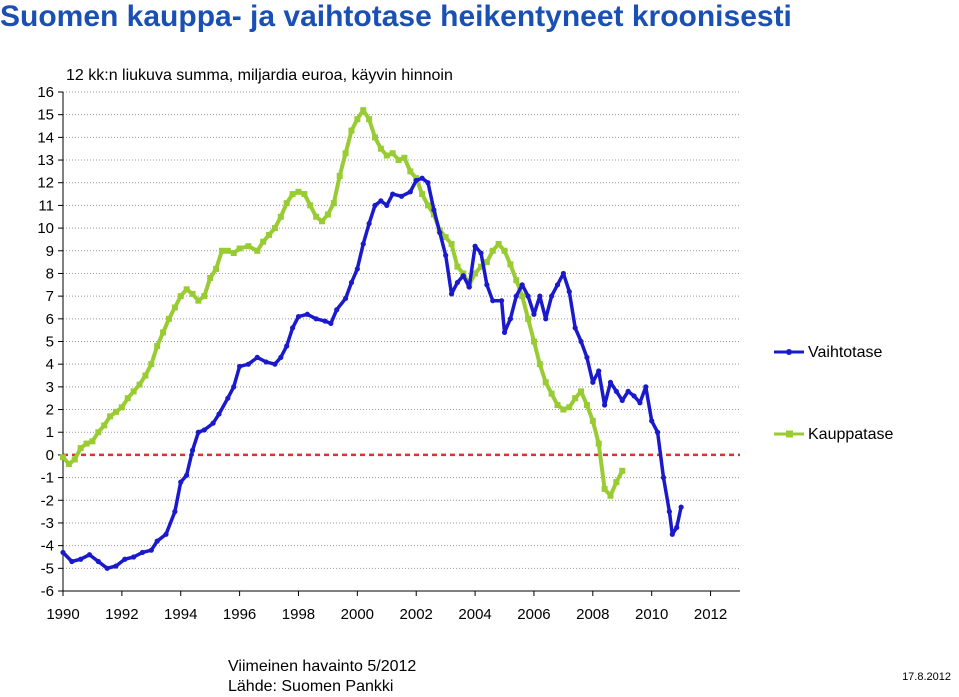  What do you see at coordinates (50, 364) in the screenshot?
I see `y-tick-label: 4` at bounding box center [50, 364].